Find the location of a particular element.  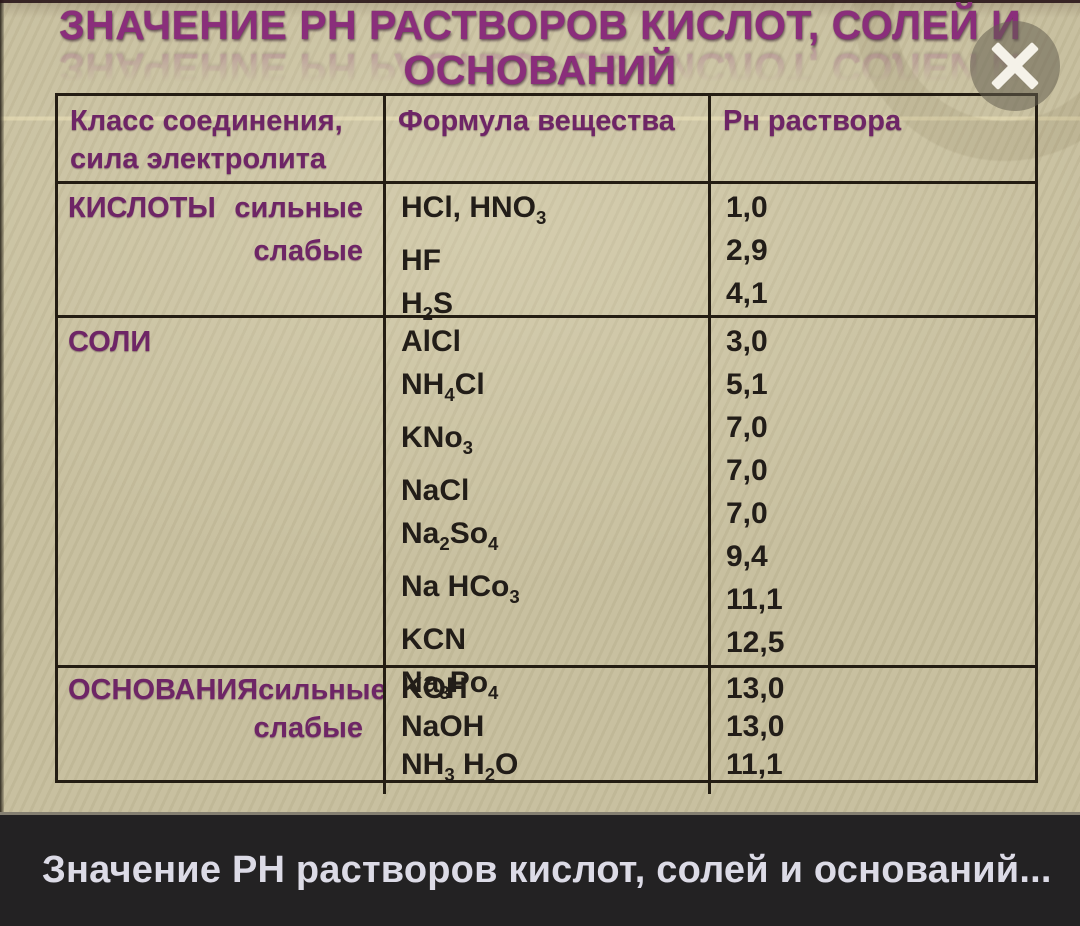

formula-value: NH4Cl is located at coordinates (443, 386).